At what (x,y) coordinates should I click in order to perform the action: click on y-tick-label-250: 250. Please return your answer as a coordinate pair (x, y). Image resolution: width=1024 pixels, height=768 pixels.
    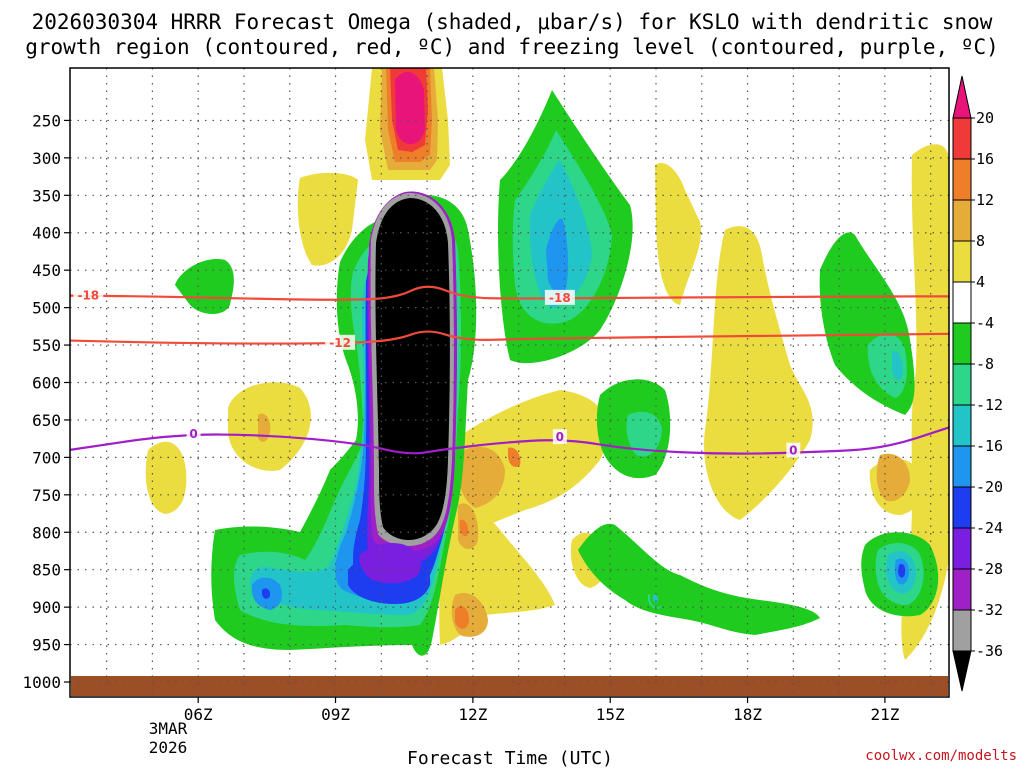
    Looking at the image, I should click on (46, 120).